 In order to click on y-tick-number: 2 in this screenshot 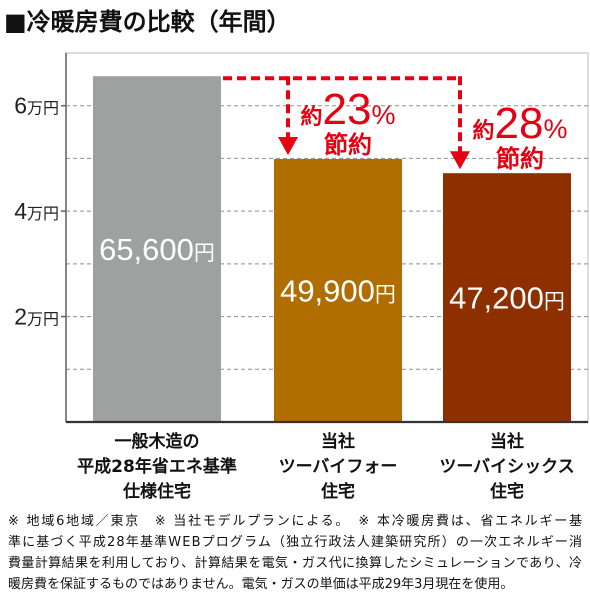, I will do `click(20, 317)`.